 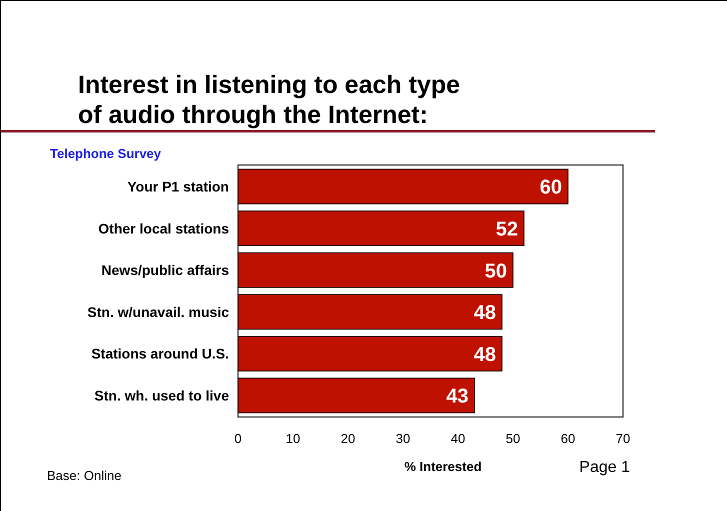 What do you see at coordinates (348, 438) in the screenshot?
I see `x-tick-label: 20` at bounding box center [348, 438].